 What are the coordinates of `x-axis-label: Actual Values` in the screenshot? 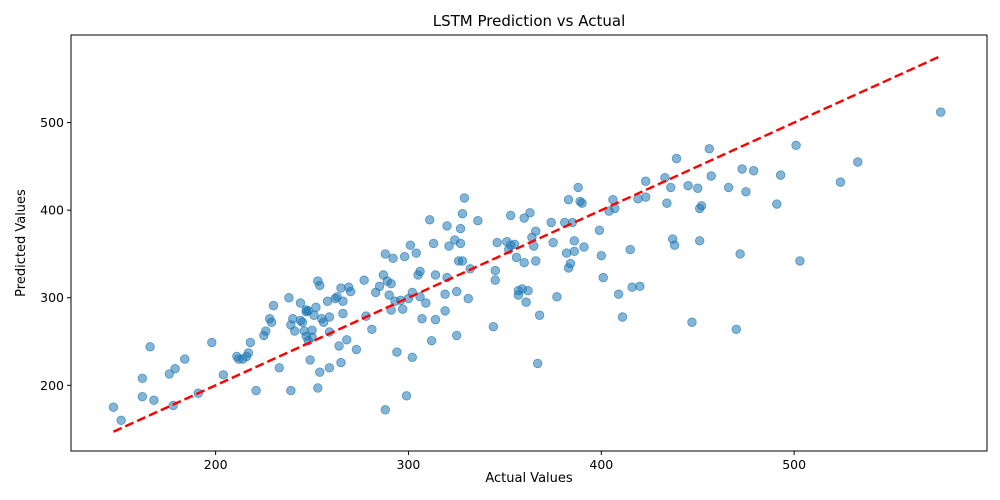 It's located at (529, 478).